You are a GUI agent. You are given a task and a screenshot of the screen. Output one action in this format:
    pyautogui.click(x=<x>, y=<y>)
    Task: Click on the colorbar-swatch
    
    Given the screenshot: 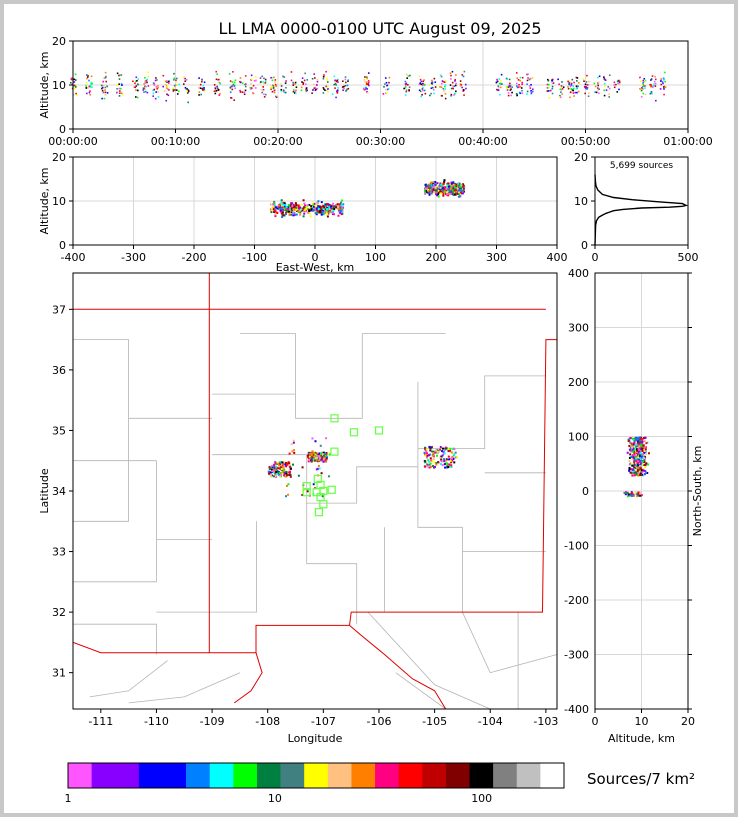 What is the action you would take?
    pyautogui.click(x=316, y=775)
    